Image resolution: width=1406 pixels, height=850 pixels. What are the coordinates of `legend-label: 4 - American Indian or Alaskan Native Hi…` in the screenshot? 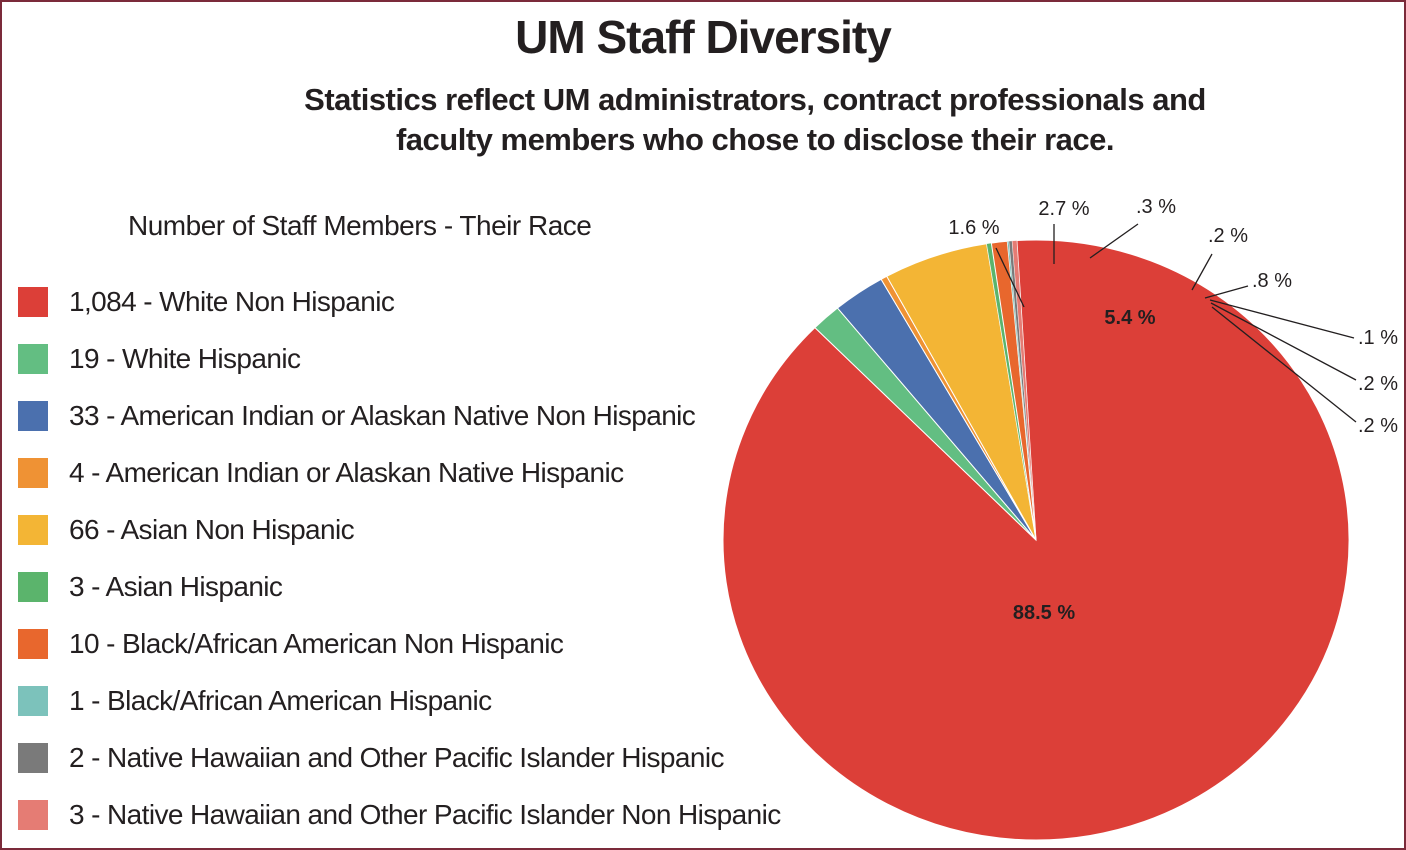 It's located at (346, 472).